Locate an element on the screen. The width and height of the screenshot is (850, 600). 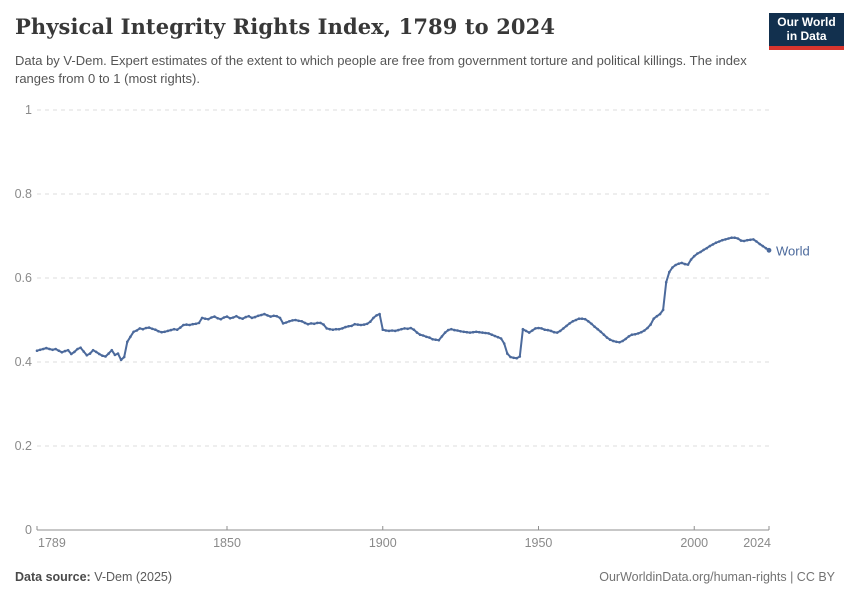
series-end-marker is located at coordinates (769, 250).